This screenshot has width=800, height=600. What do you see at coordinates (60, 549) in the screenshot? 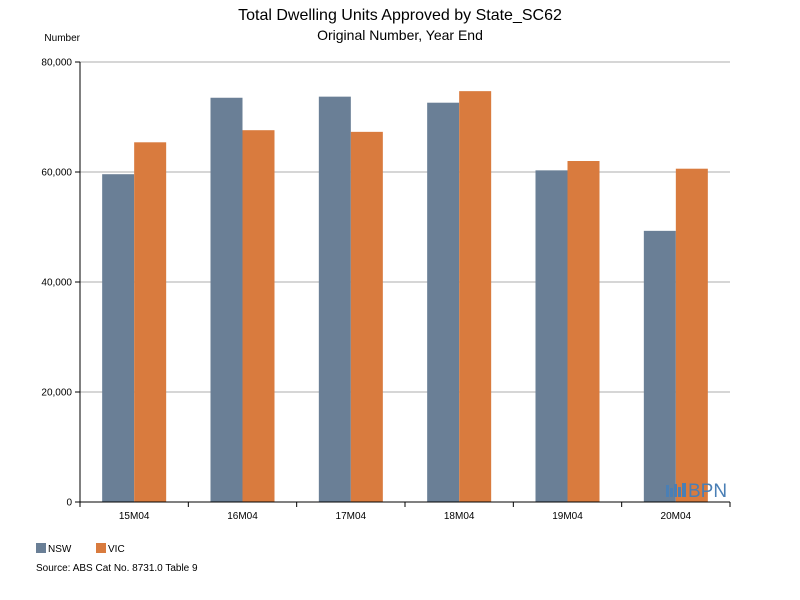
I see `legend-label-nsw: NSW` at bounding box center [60, 549].